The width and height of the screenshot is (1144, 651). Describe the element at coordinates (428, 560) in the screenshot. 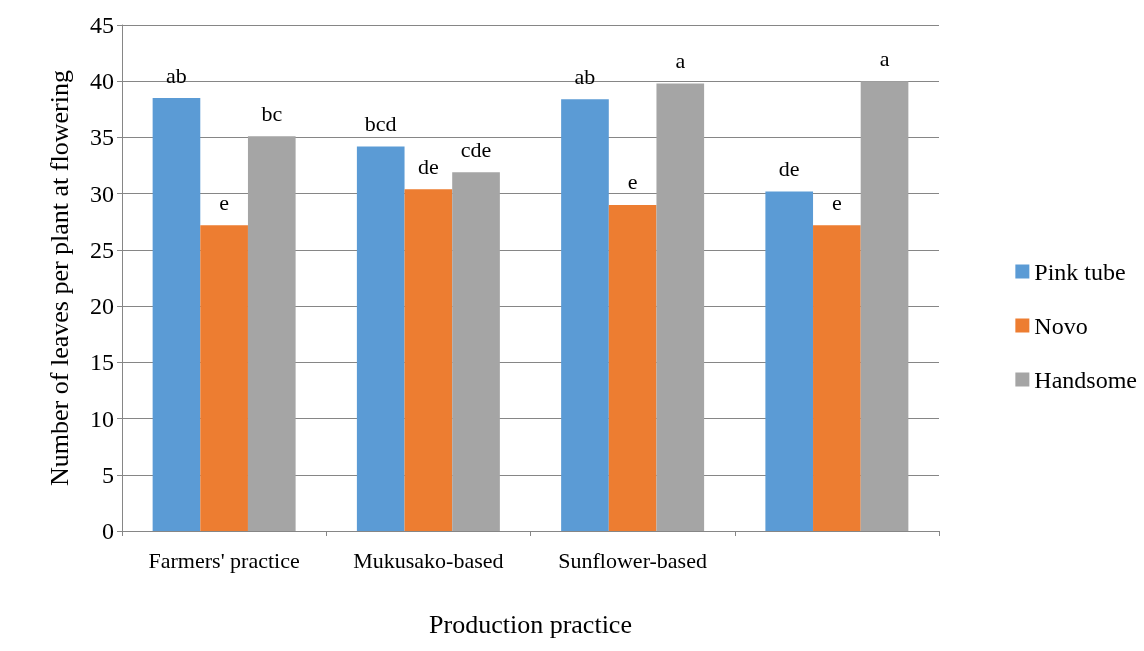

I see `x-tick-label: Mukusako-based` at that location.